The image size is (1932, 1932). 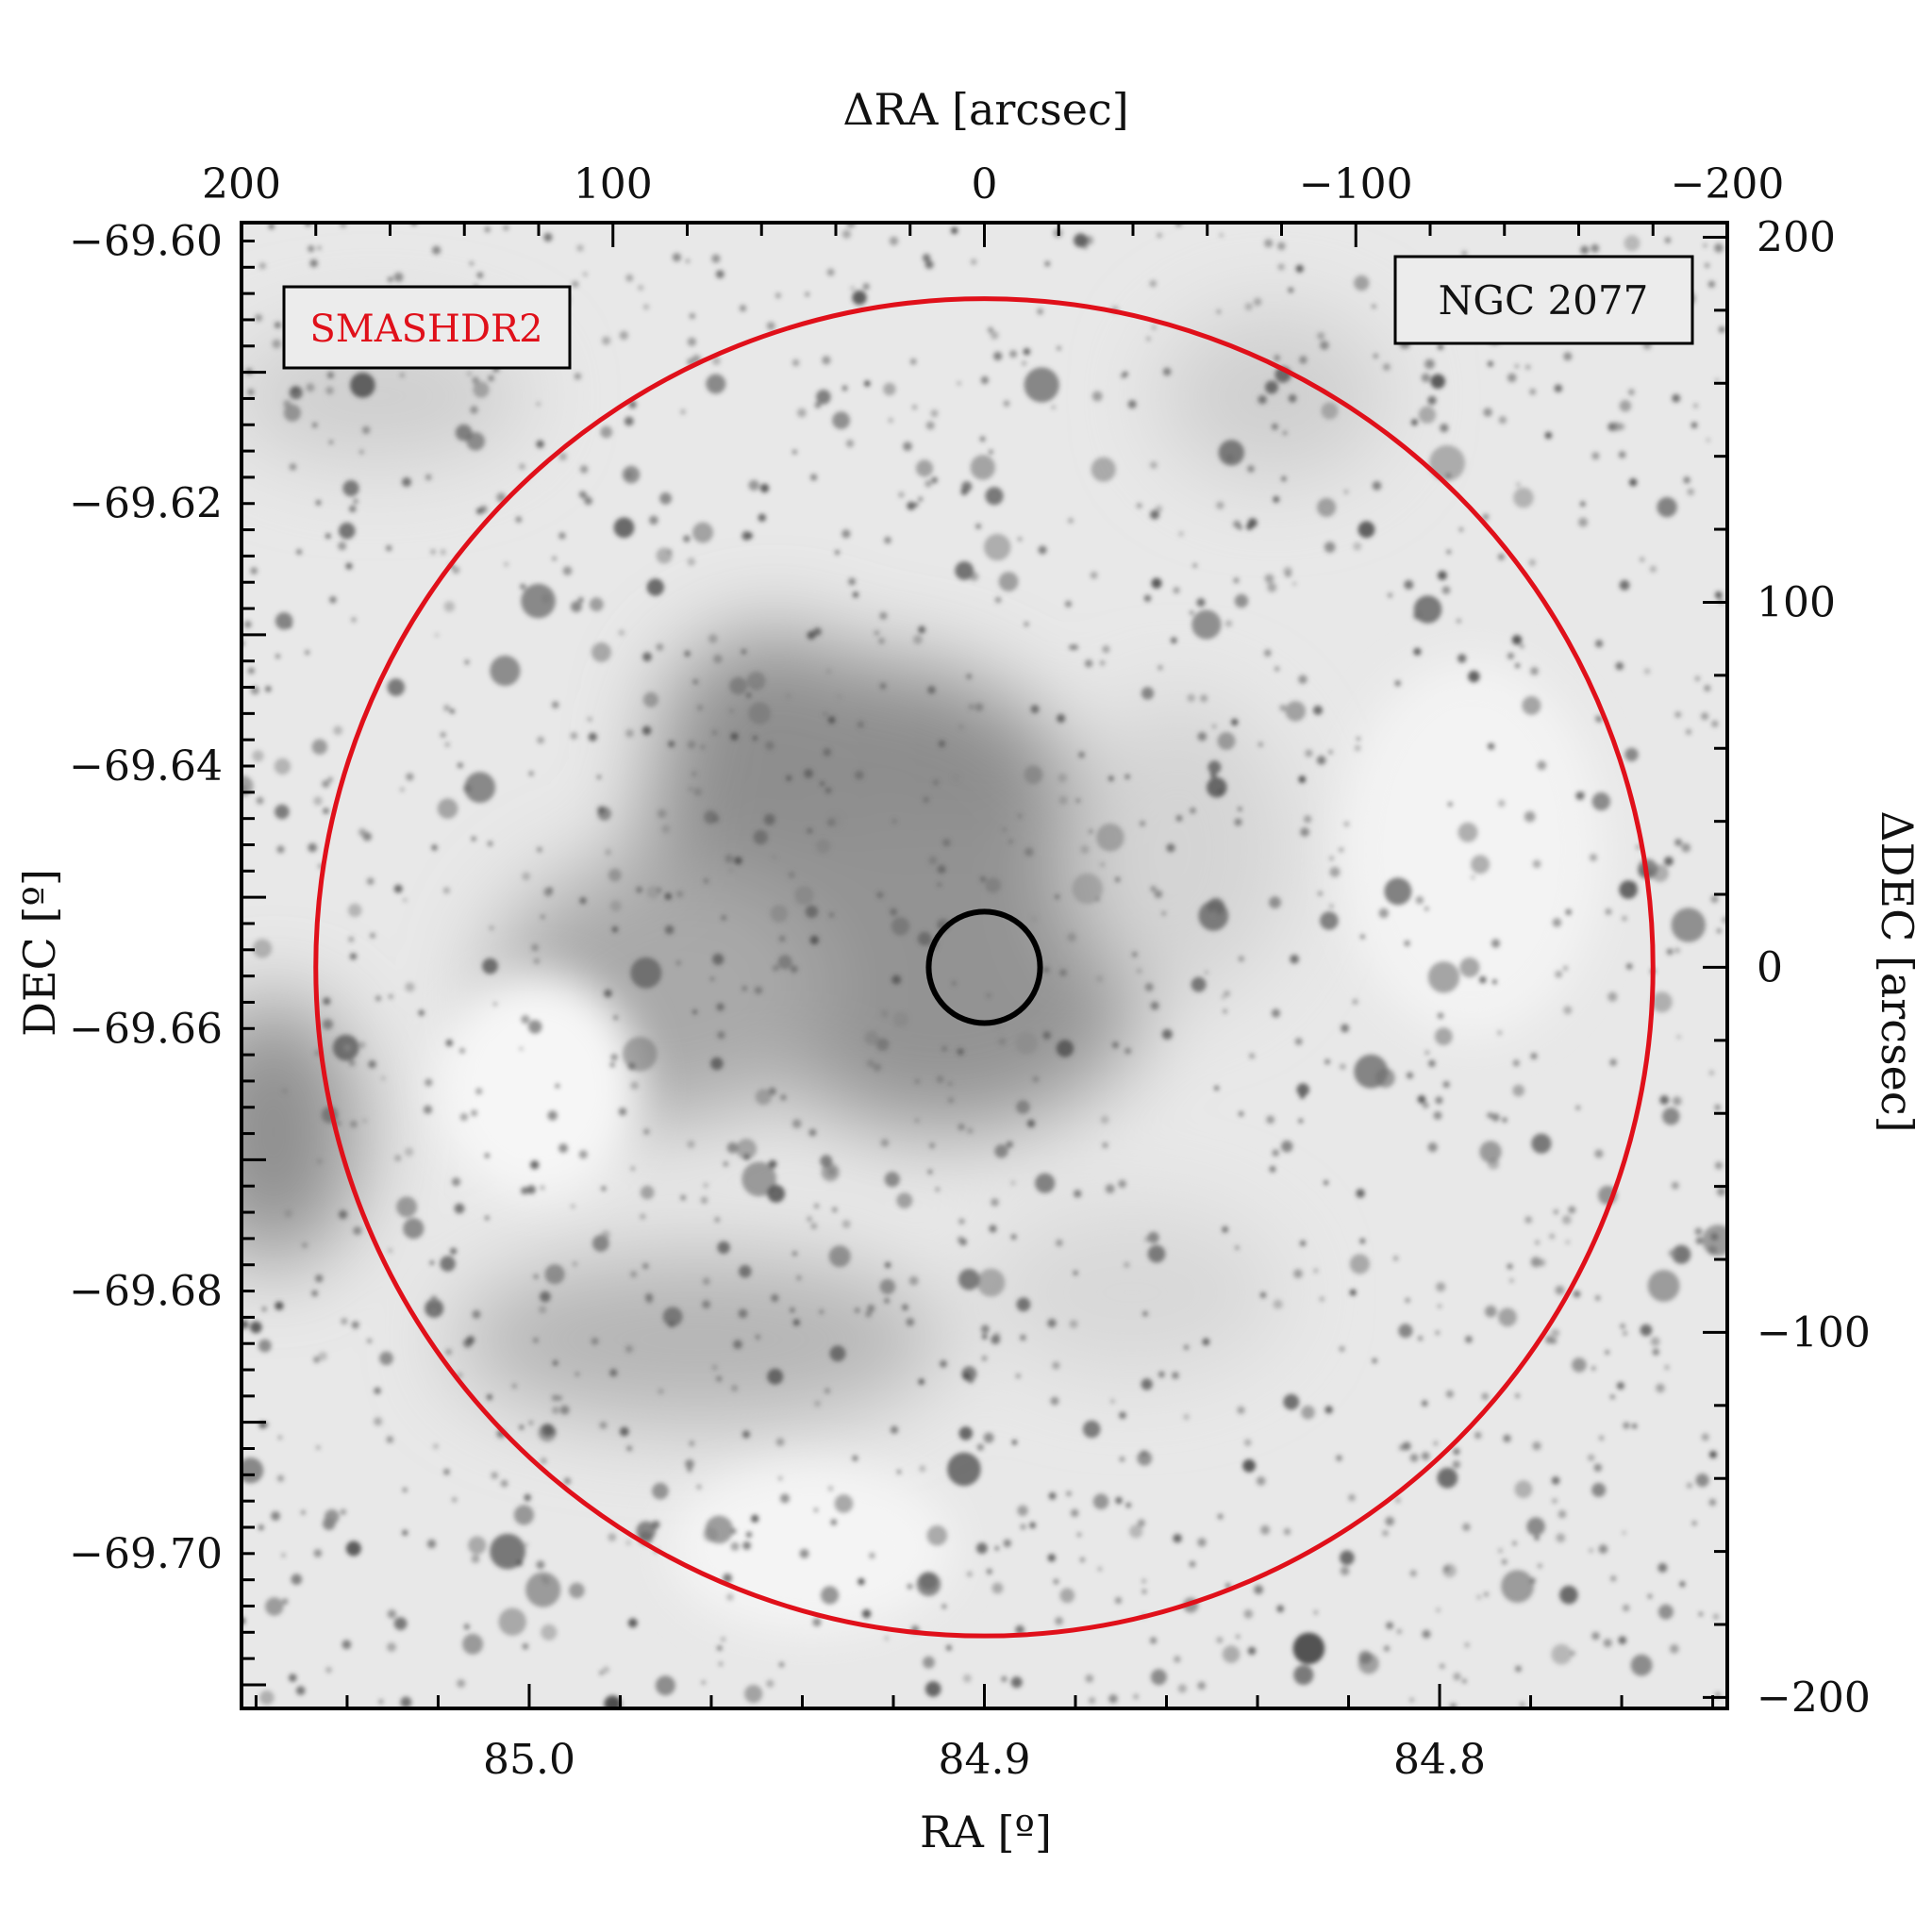 I want to click on axis-delta-dec: 200 100 0 −100 −200, so click(x=1787, y=967).